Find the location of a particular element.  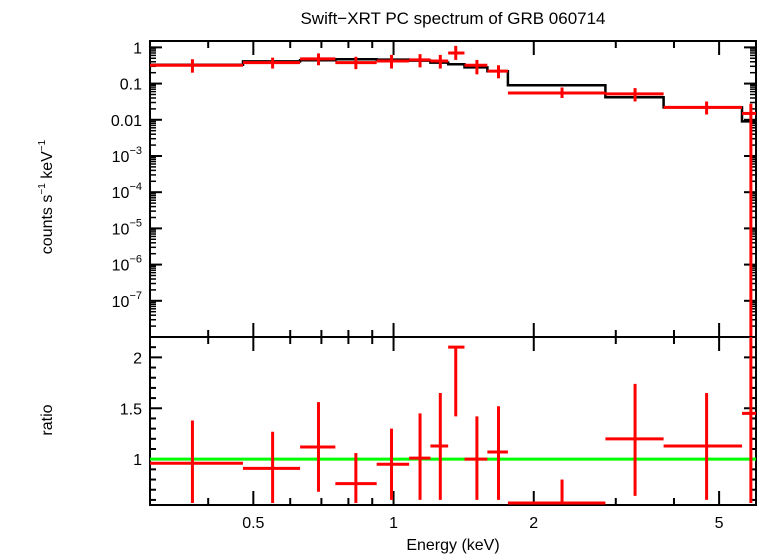

top-ylabel-text: counts s is located at coordinates (47, 225).